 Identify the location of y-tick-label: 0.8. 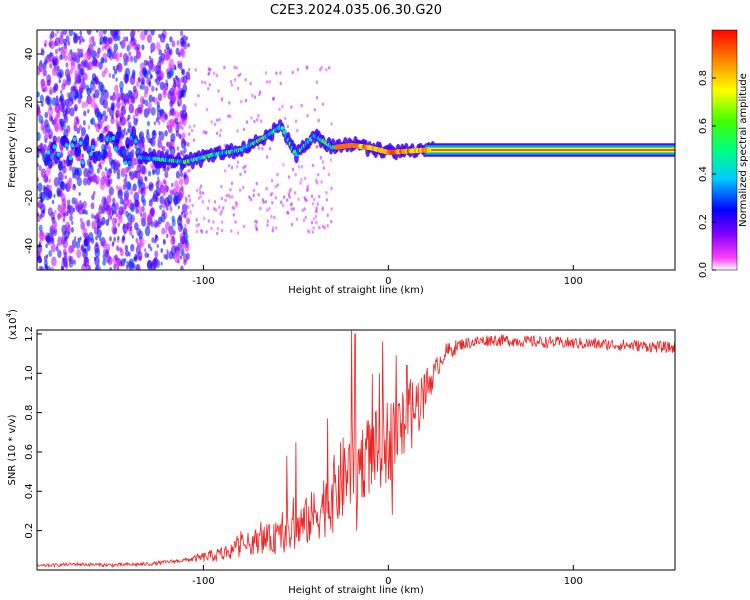
(29, 413).